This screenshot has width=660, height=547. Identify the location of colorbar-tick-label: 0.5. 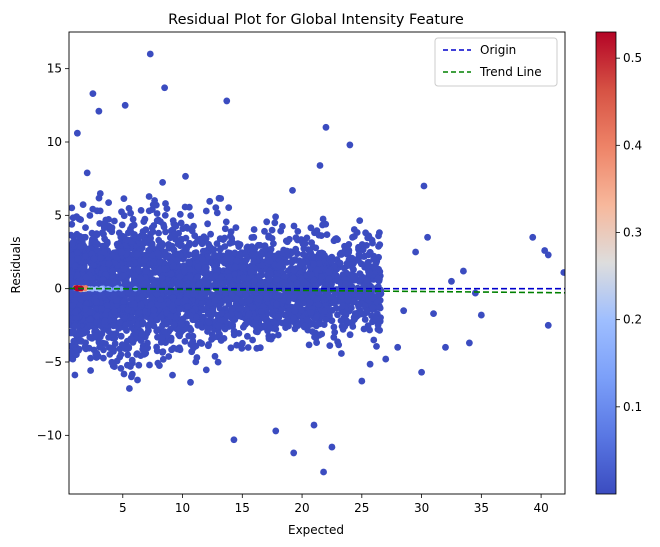
(632, 58).